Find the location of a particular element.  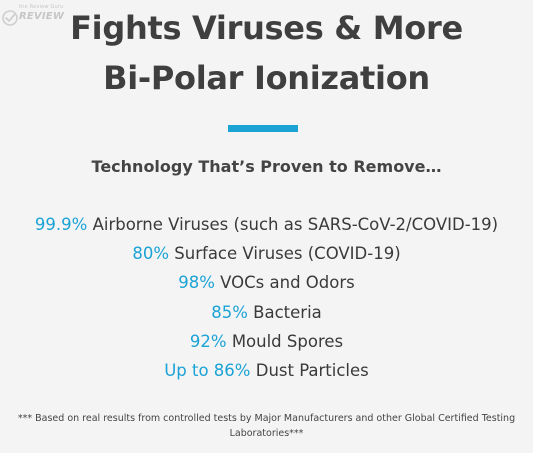

stat-label: VOCs and Odors is located at coordinates (287, 283).